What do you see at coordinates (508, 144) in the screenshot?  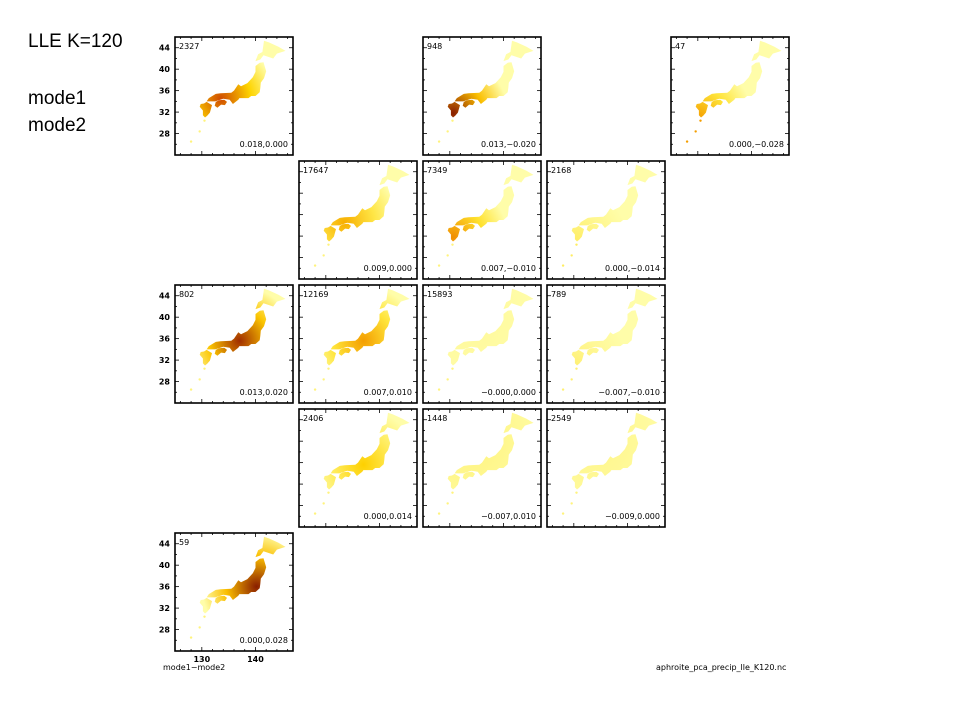 I see `panel-mode-values: 0.013,−0.020` at bounding box center [508, 144].